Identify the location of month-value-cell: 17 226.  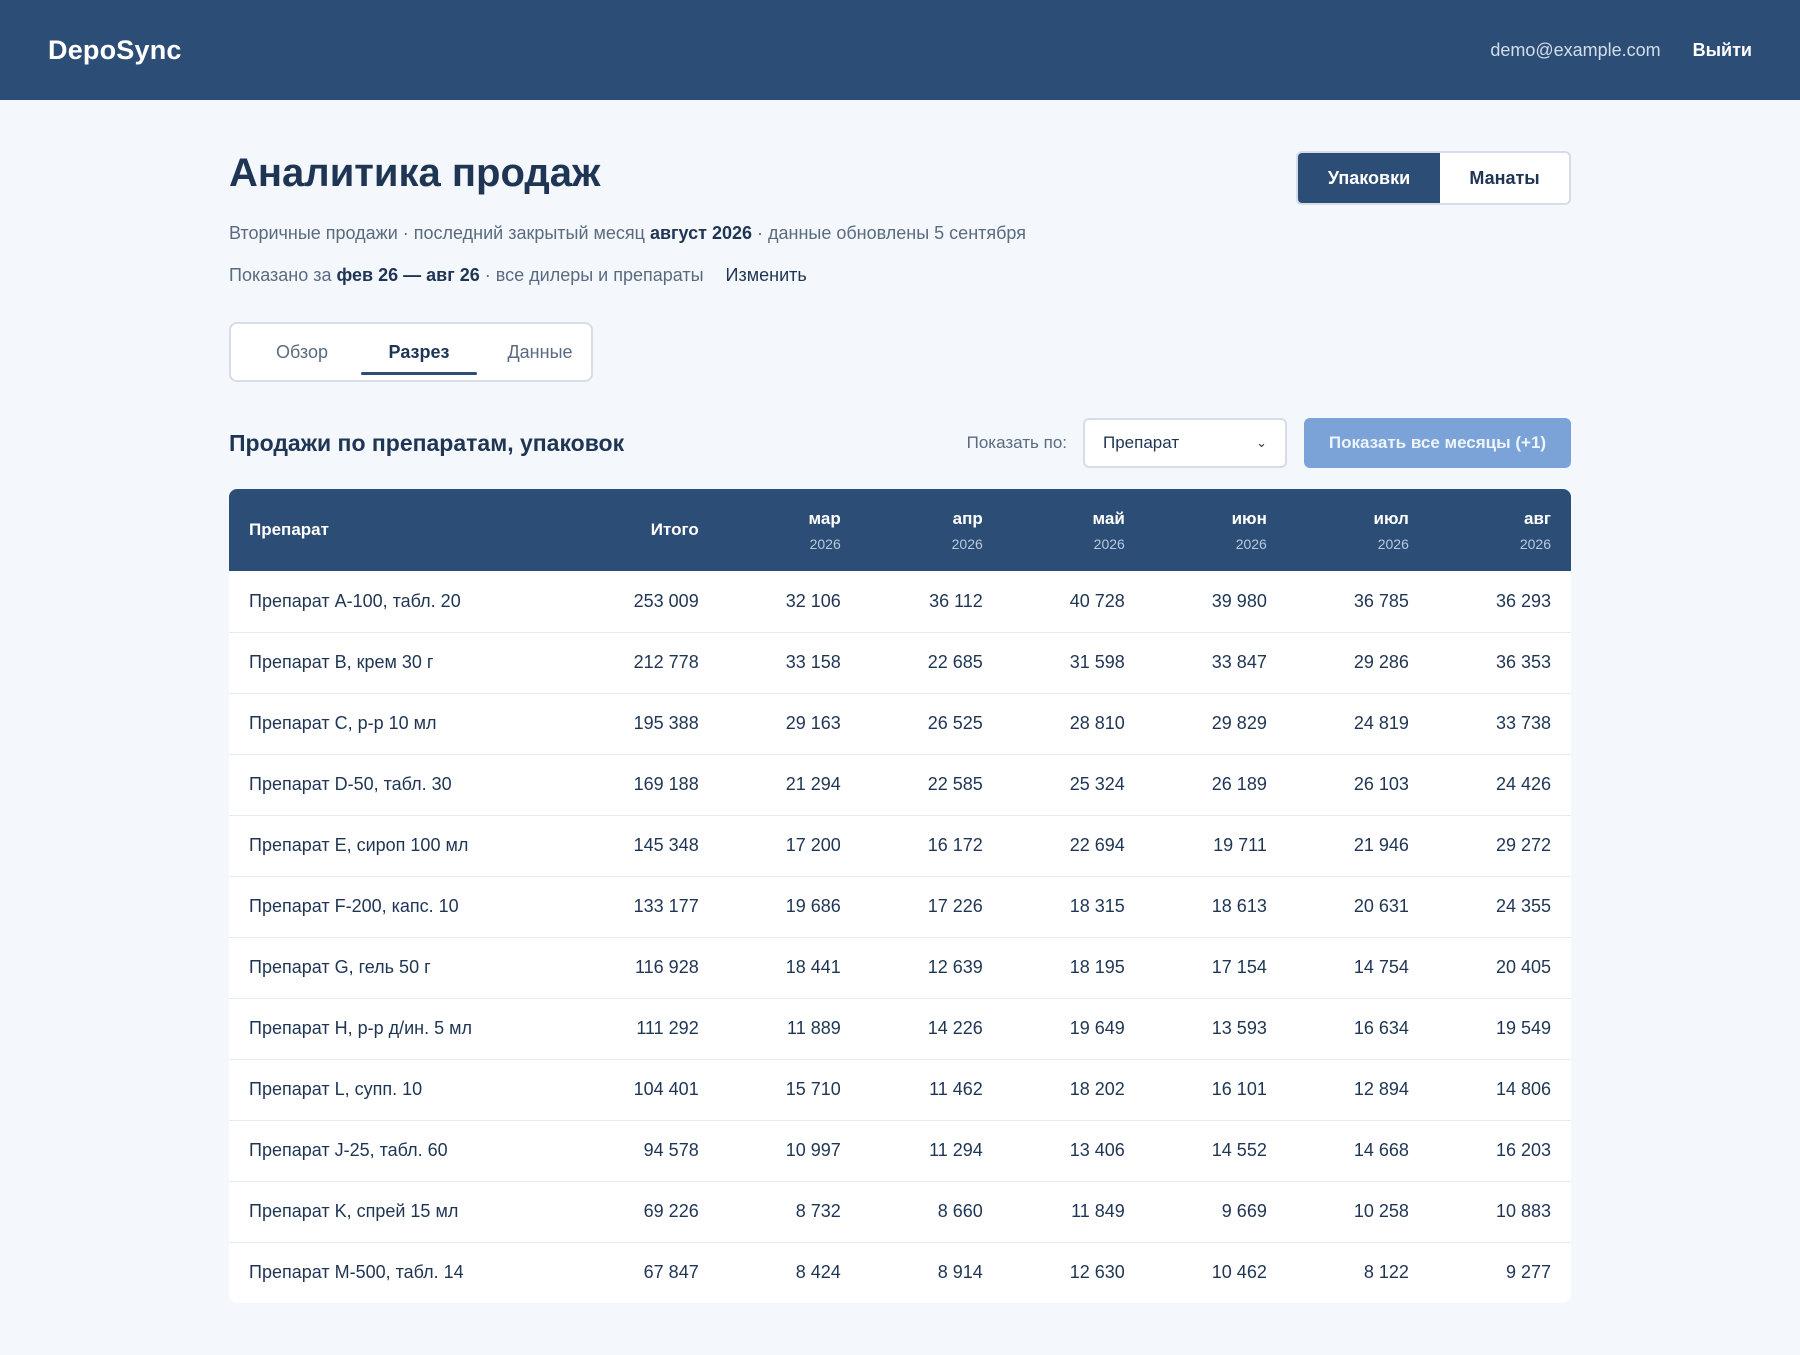
(955, 906).